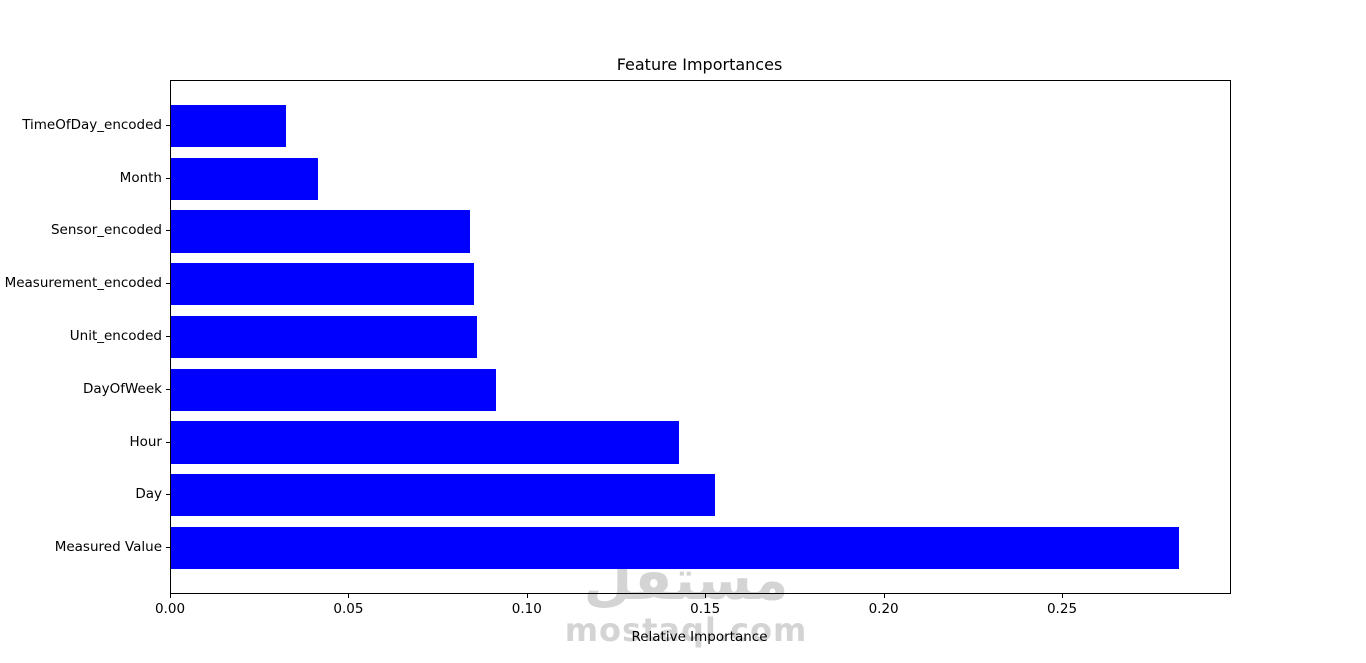 The height and width of the screenshot is (663, 1366). I want to click on y-tick-label: DayOfWeek, so click(122, 388).